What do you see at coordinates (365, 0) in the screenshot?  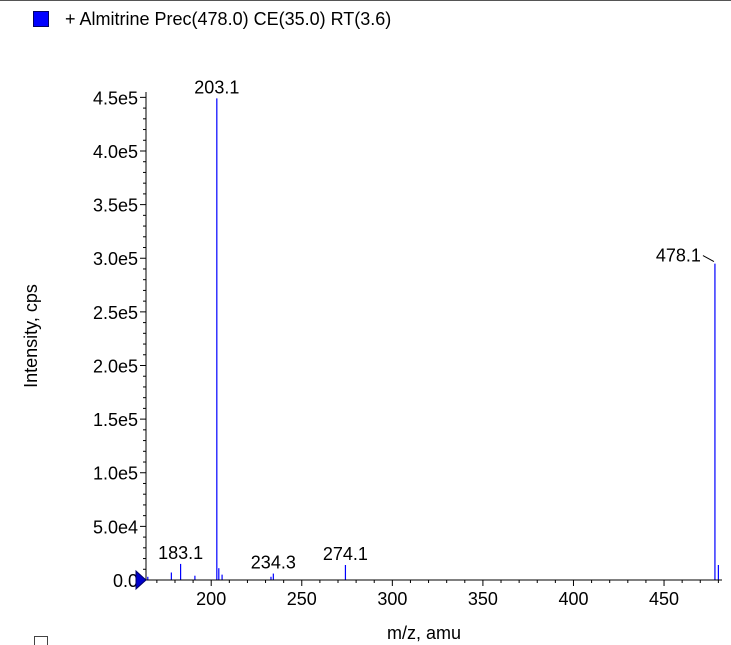 I see `chart-frame-top-border` at bounding box center [365, 0].